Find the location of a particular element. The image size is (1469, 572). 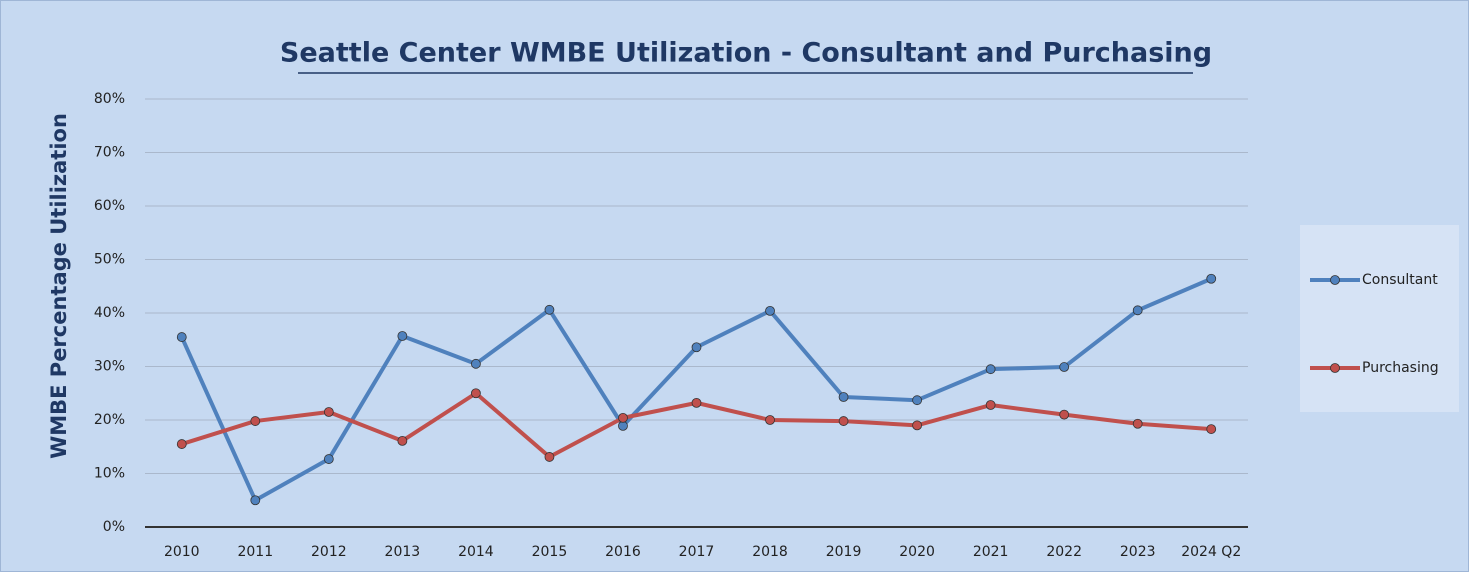

y-tick-label: 70% is located at coordinates (109, 153).